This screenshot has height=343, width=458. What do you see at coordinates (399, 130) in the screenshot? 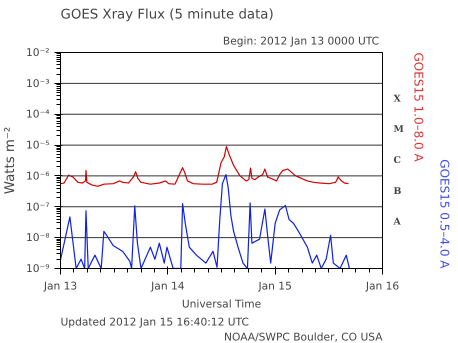
I see `ref-line-label: M` at bounding box center [399, 130].